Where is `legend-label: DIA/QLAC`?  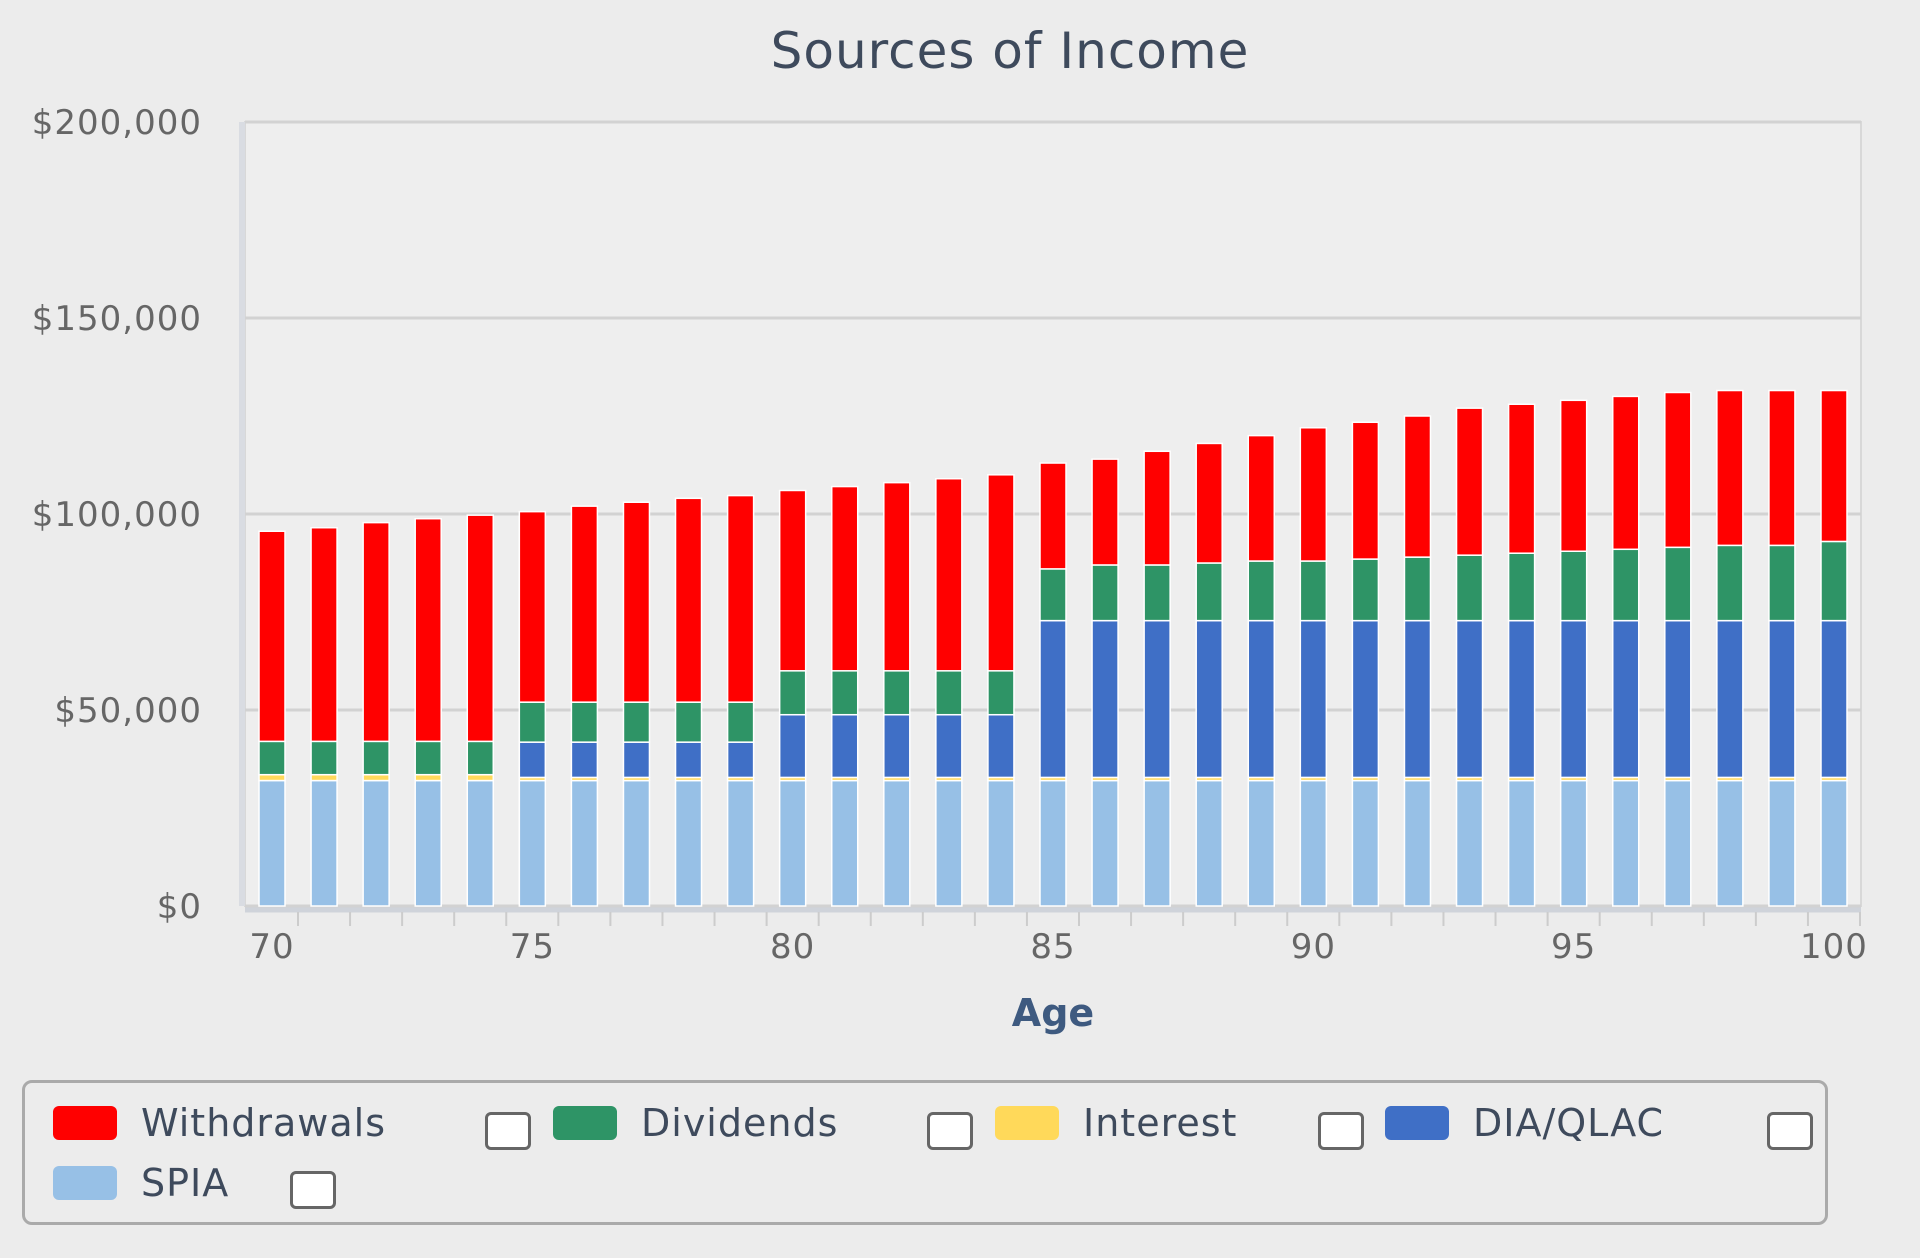 legend-label: DIA/QLAC is located at coordinates (1569, 1123).